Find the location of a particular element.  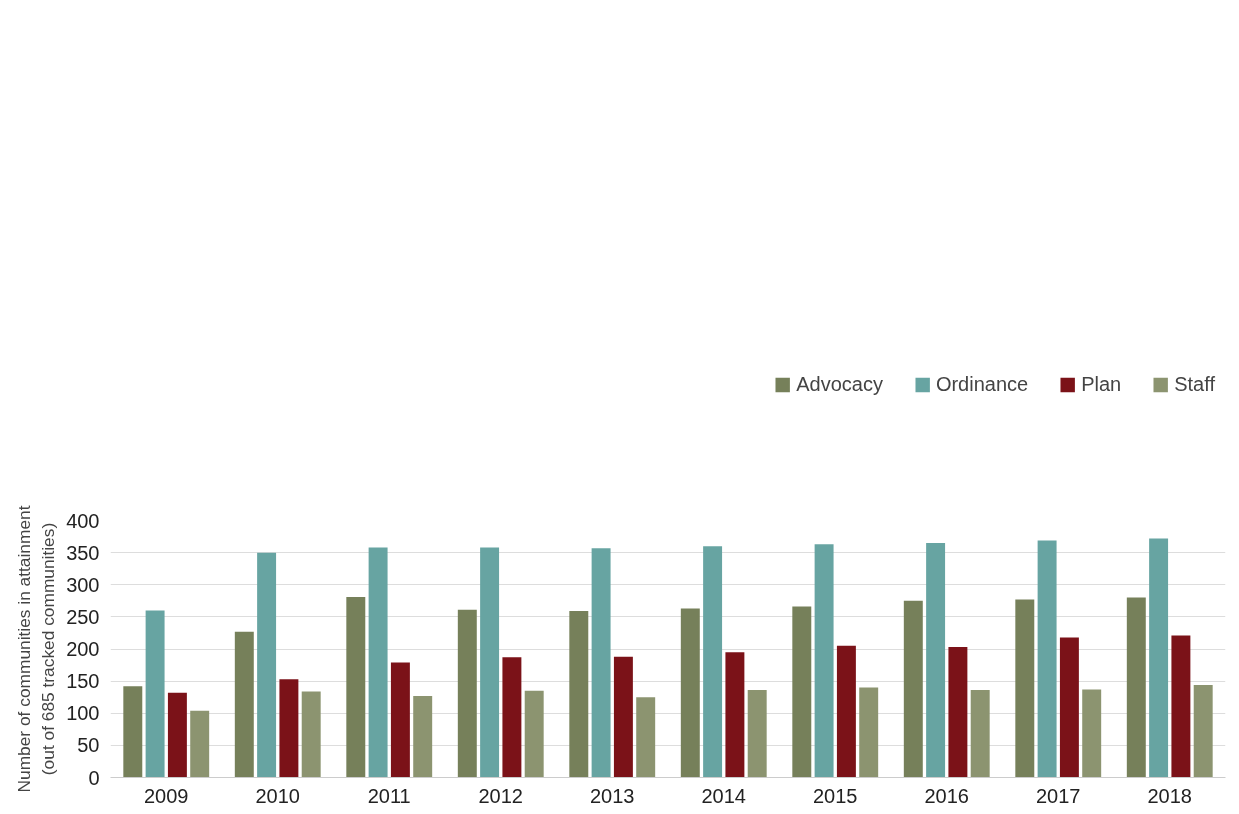

y-tick-label: 200 is located at coordinates (83, 649).